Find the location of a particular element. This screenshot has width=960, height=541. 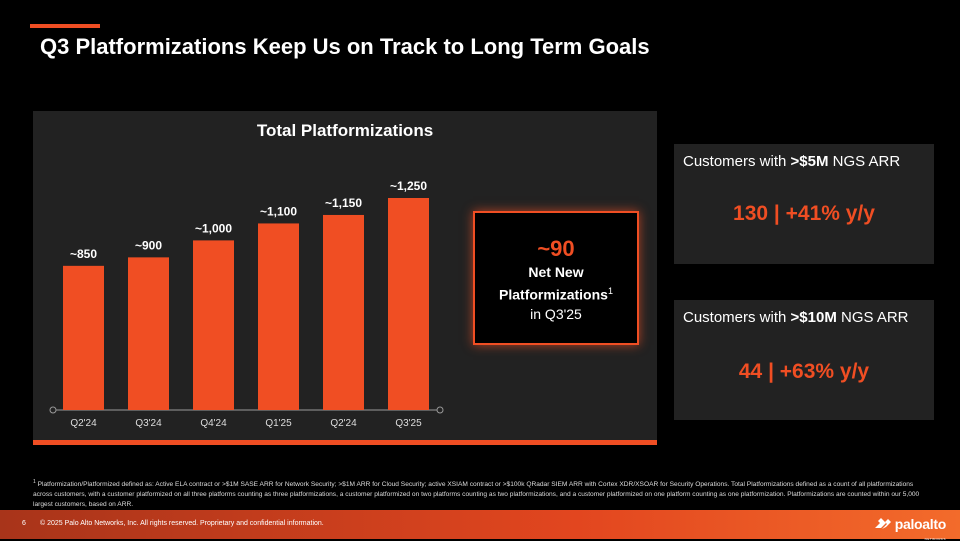

bar-data-label: ~850 is located at coordinates (83, 254).